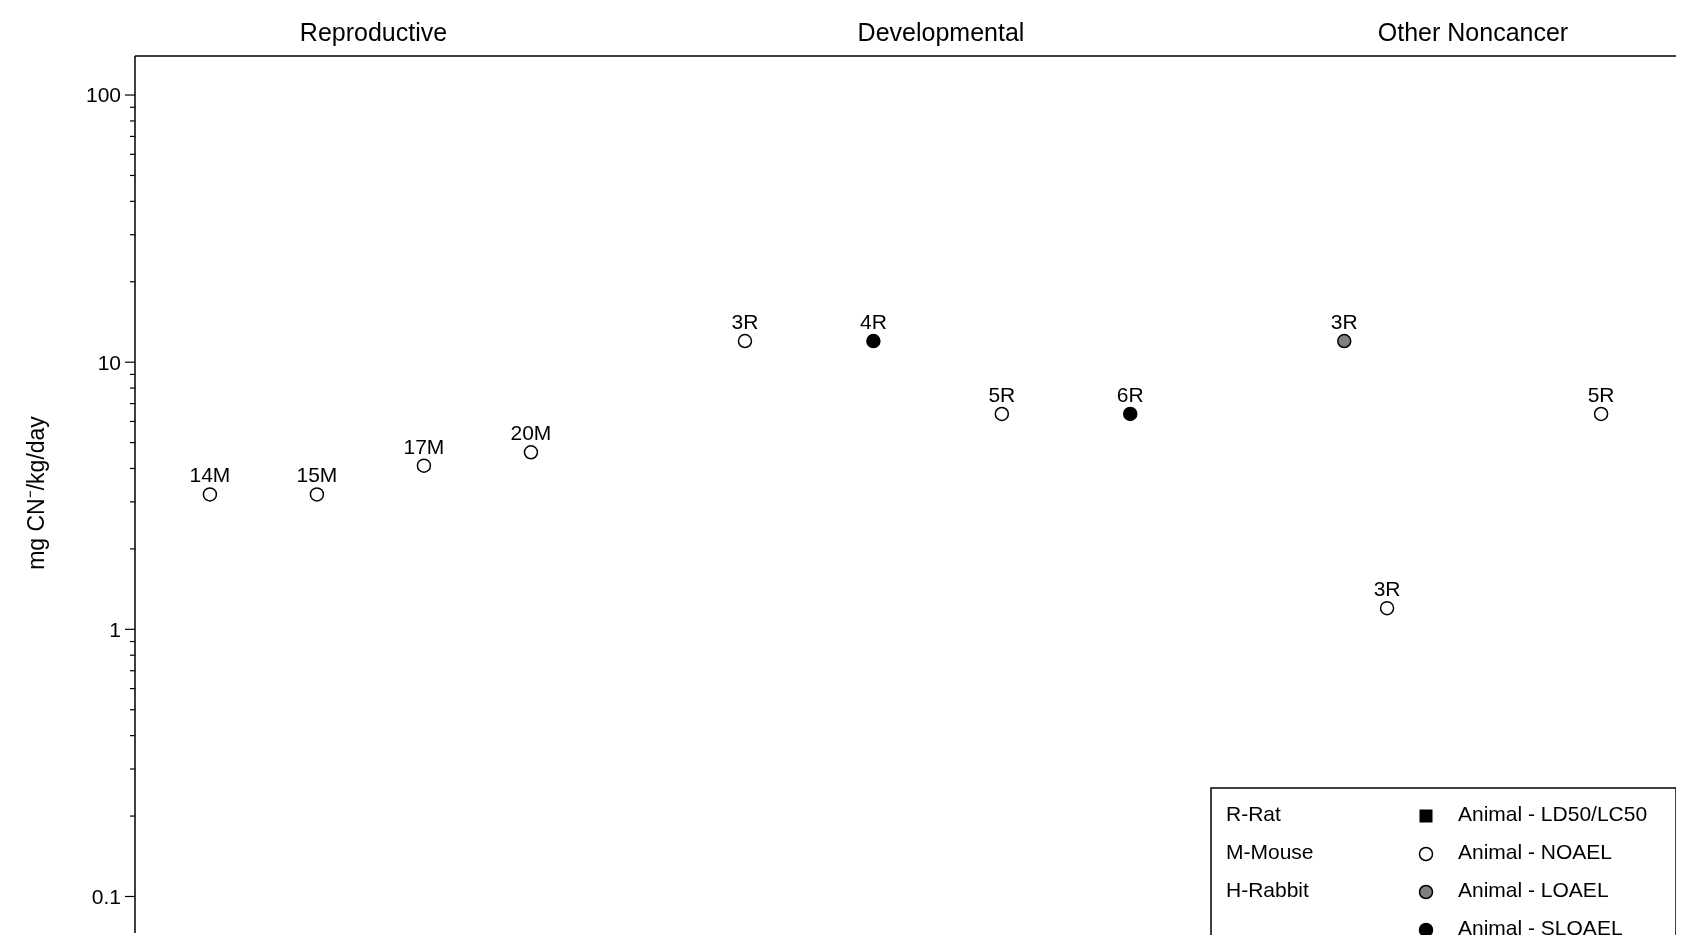 The width and height of the screenshot is (1684, 943). I want to click on text: Other Noncancer, so click(1473, 32).